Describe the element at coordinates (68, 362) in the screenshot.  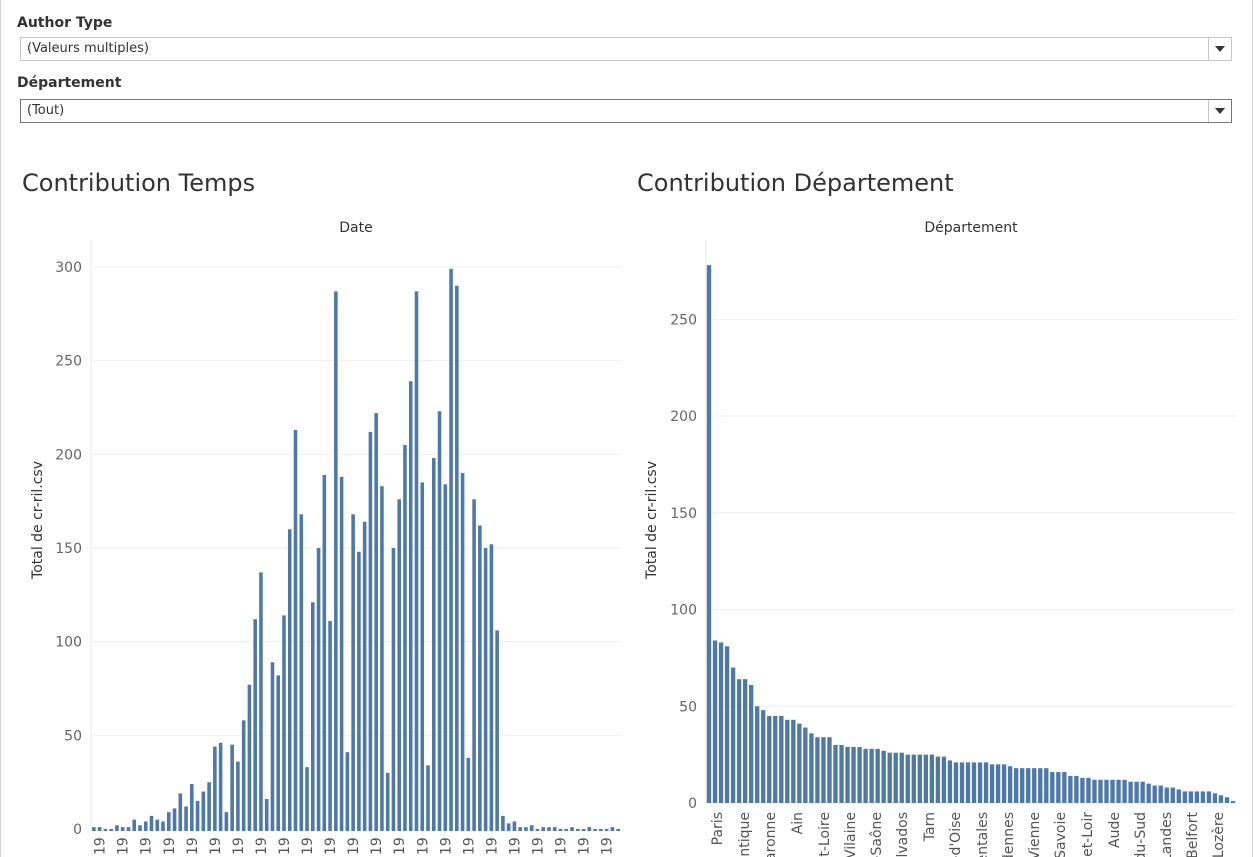
I see `y-tick-label-0: 250` at that location.